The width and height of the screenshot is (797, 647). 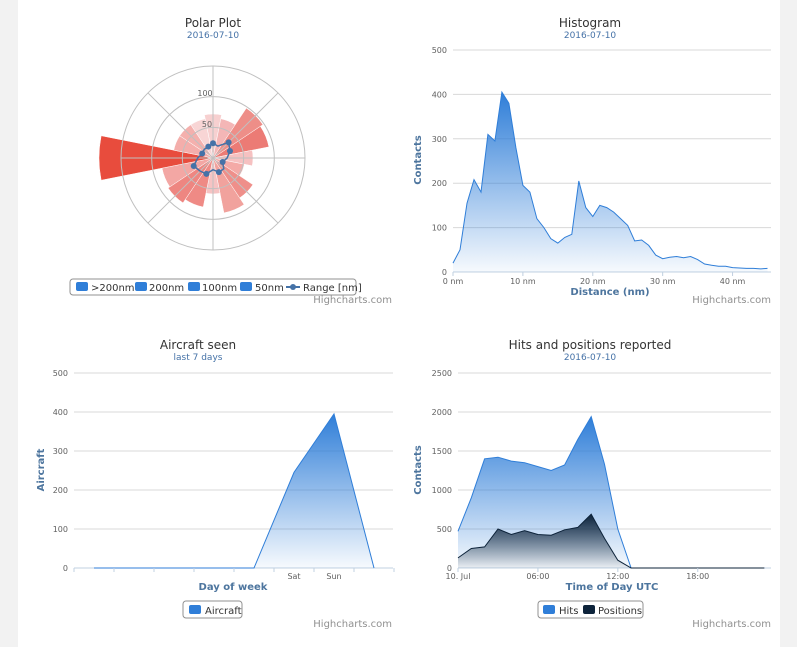 What do you see at coordinates (590, 36) in the screenshot?
I see `histogram-subtitle: 2016-07-10` at bounding box center [590, 36].